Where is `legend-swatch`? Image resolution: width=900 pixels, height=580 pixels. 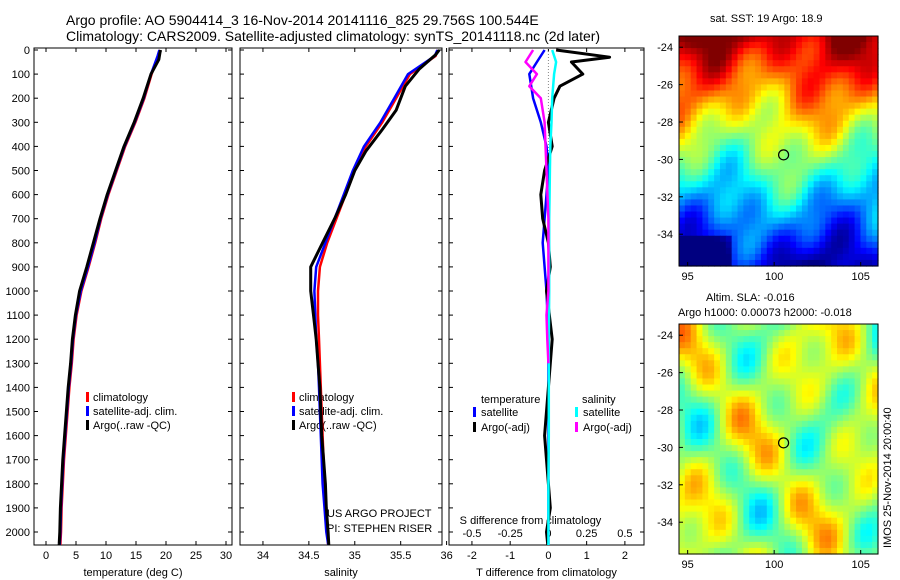 legend-swatch is located at coordinates (293, 411).